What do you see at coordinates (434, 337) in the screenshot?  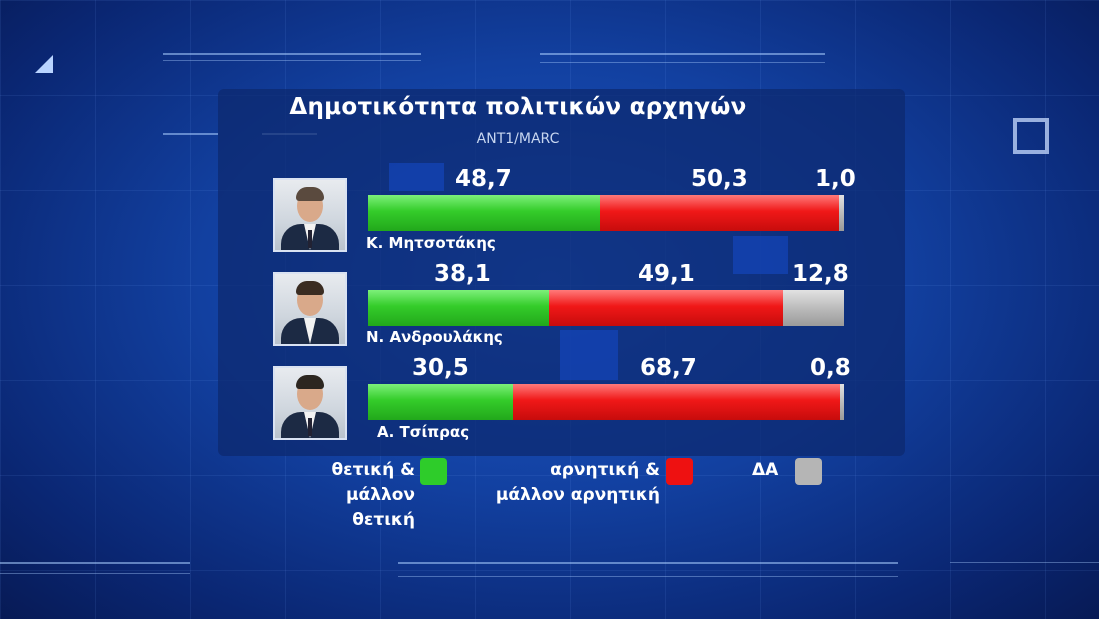 I see `leader-name-2: Ν. Ανδρουλάκης` at bounding box center [434, 337].